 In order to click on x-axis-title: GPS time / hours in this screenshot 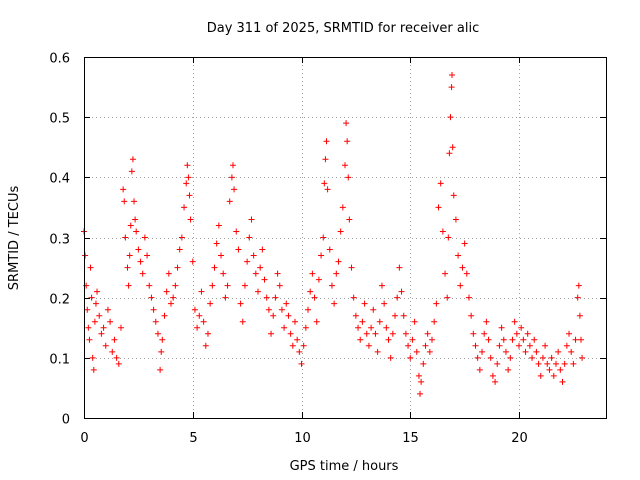, I will do `click(344, 466)`.